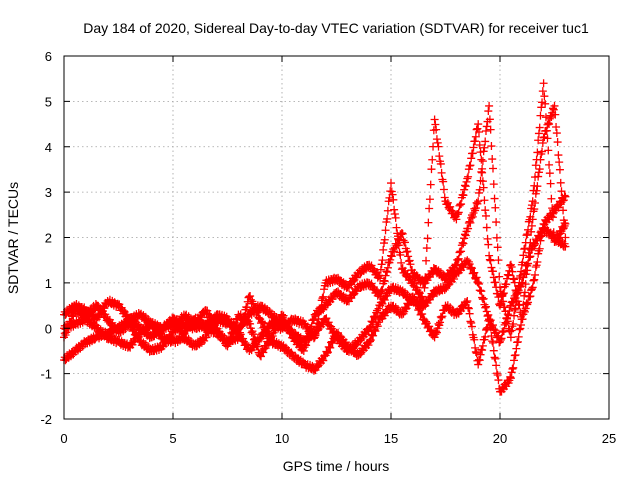 This screenshot has width=640, height=480. I want to click on y-tick-label: 5, so click(48, 101).